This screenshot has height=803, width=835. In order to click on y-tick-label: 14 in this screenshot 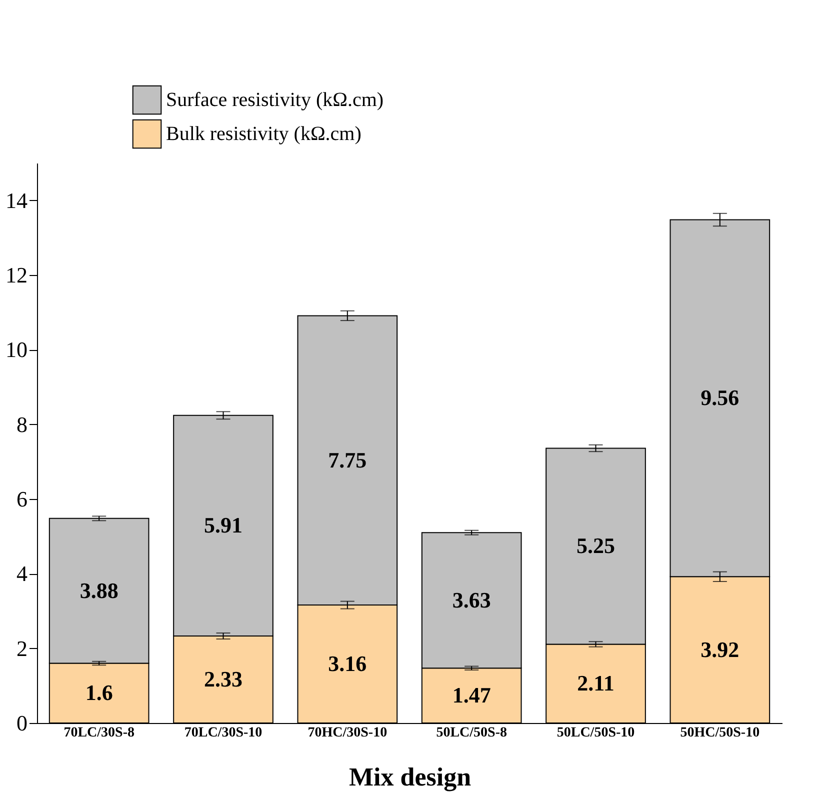, I will do `click(17, 200)`.